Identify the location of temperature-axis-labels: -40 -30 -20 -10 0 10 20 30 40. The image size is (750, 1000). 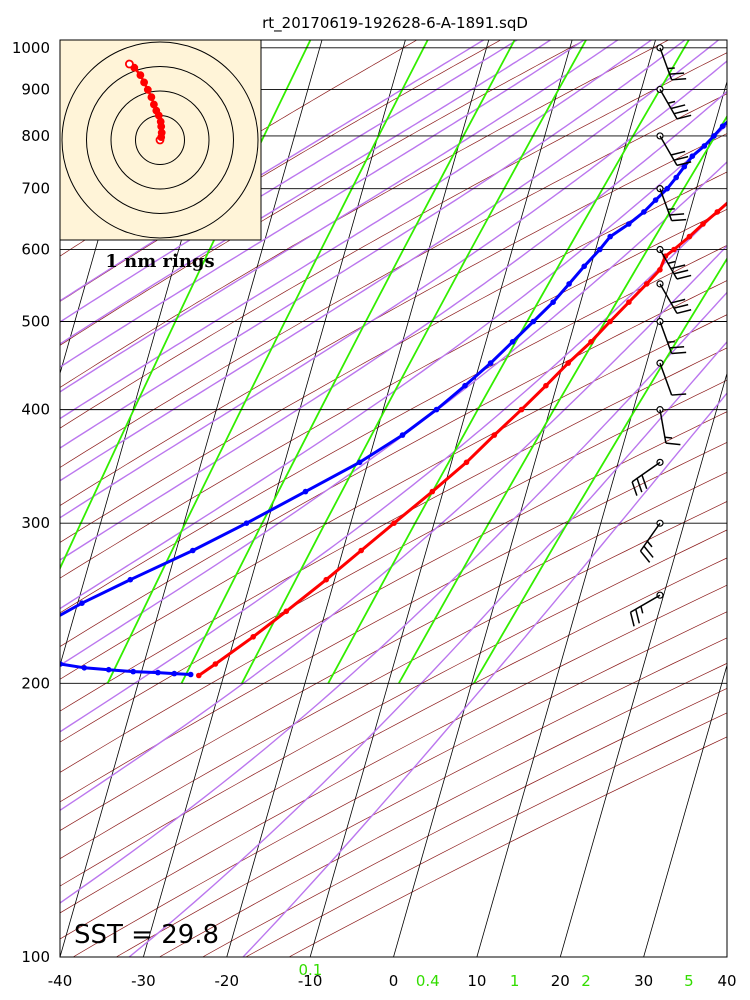
(392, 981).